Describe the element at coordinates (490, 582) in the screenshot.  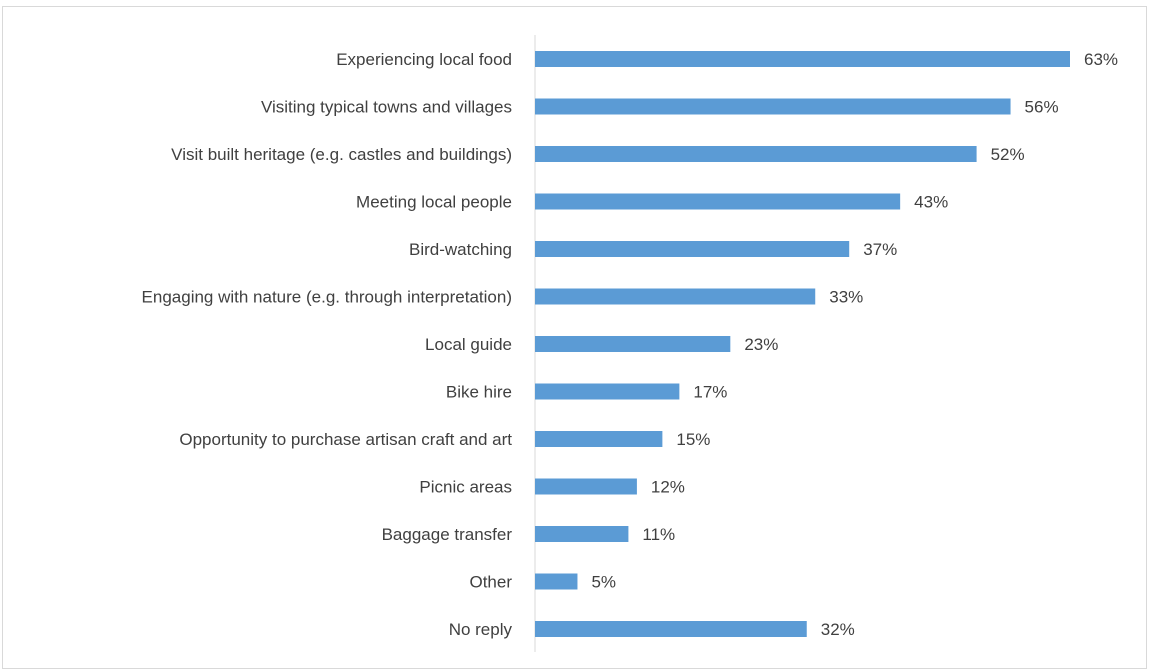
I see `category-label: Other` at that location.